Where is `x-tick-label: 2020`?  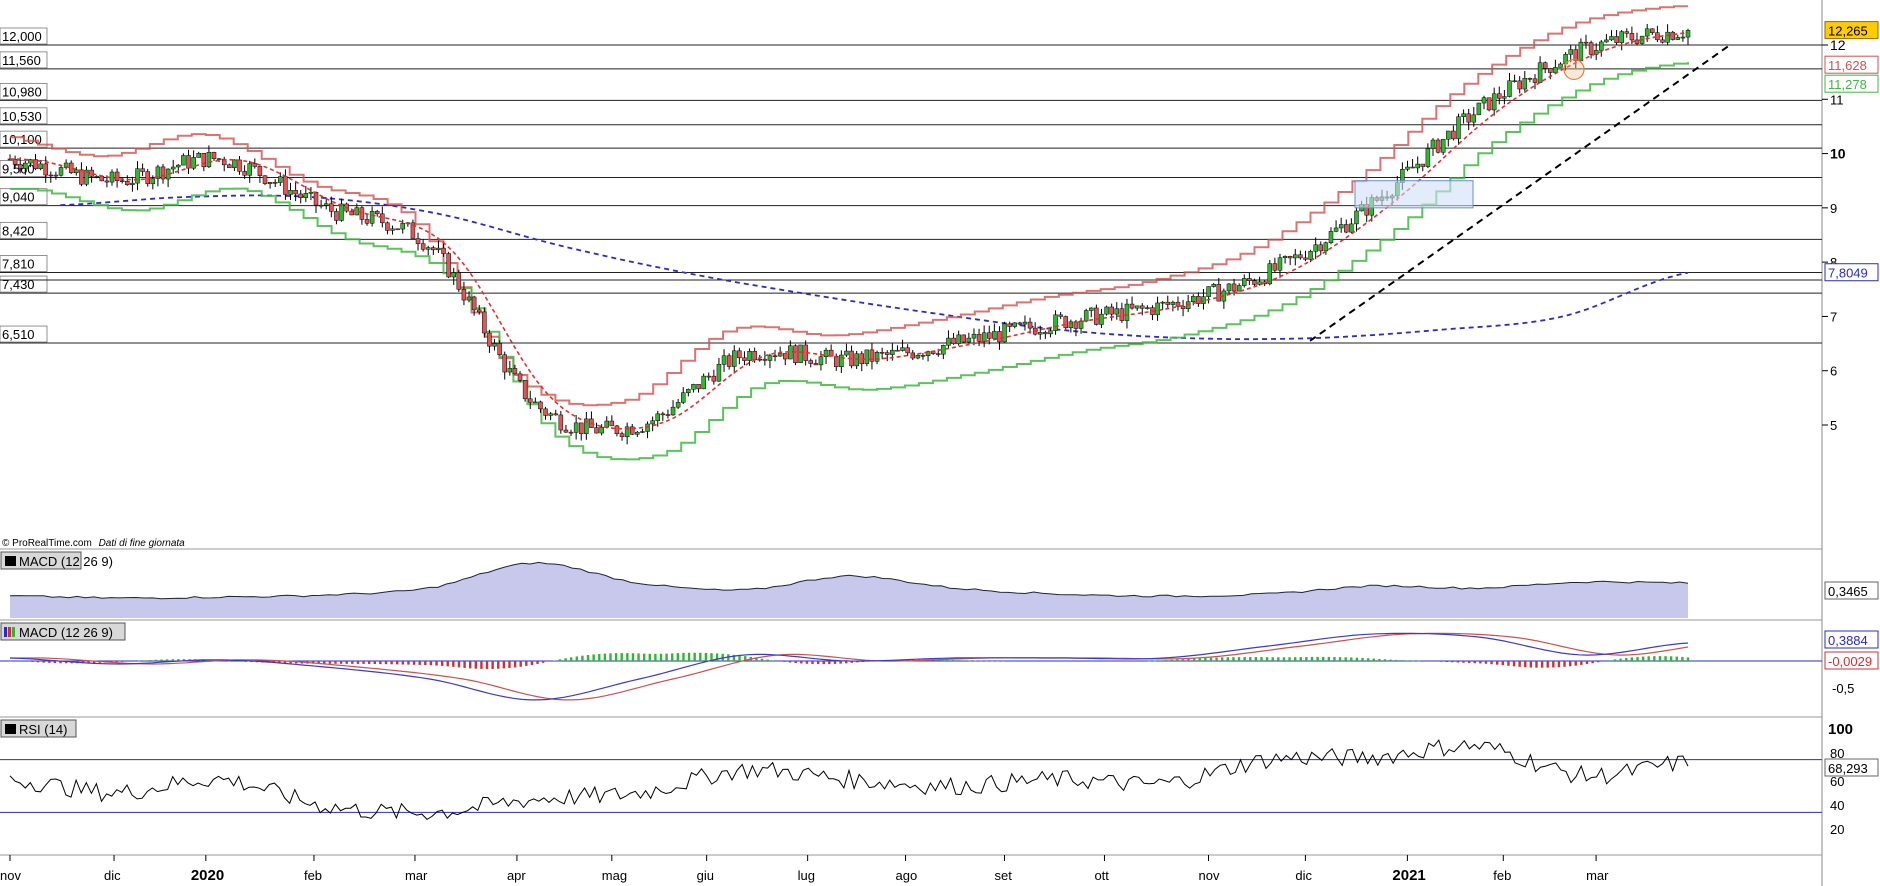 x-tick-label: 2020 is located at coordinates (207, 875).